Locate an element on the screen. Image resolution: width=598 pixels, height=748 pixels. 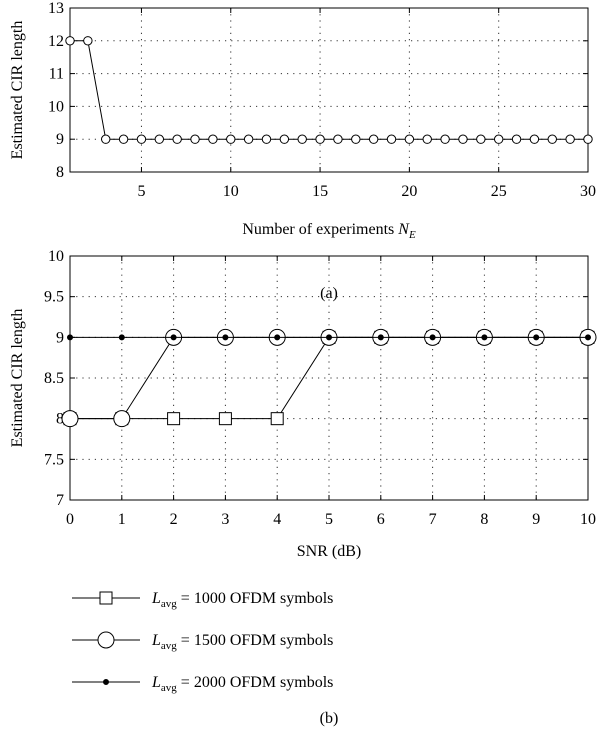
x-tick-label: 2 is located at coordinates (174, 519).